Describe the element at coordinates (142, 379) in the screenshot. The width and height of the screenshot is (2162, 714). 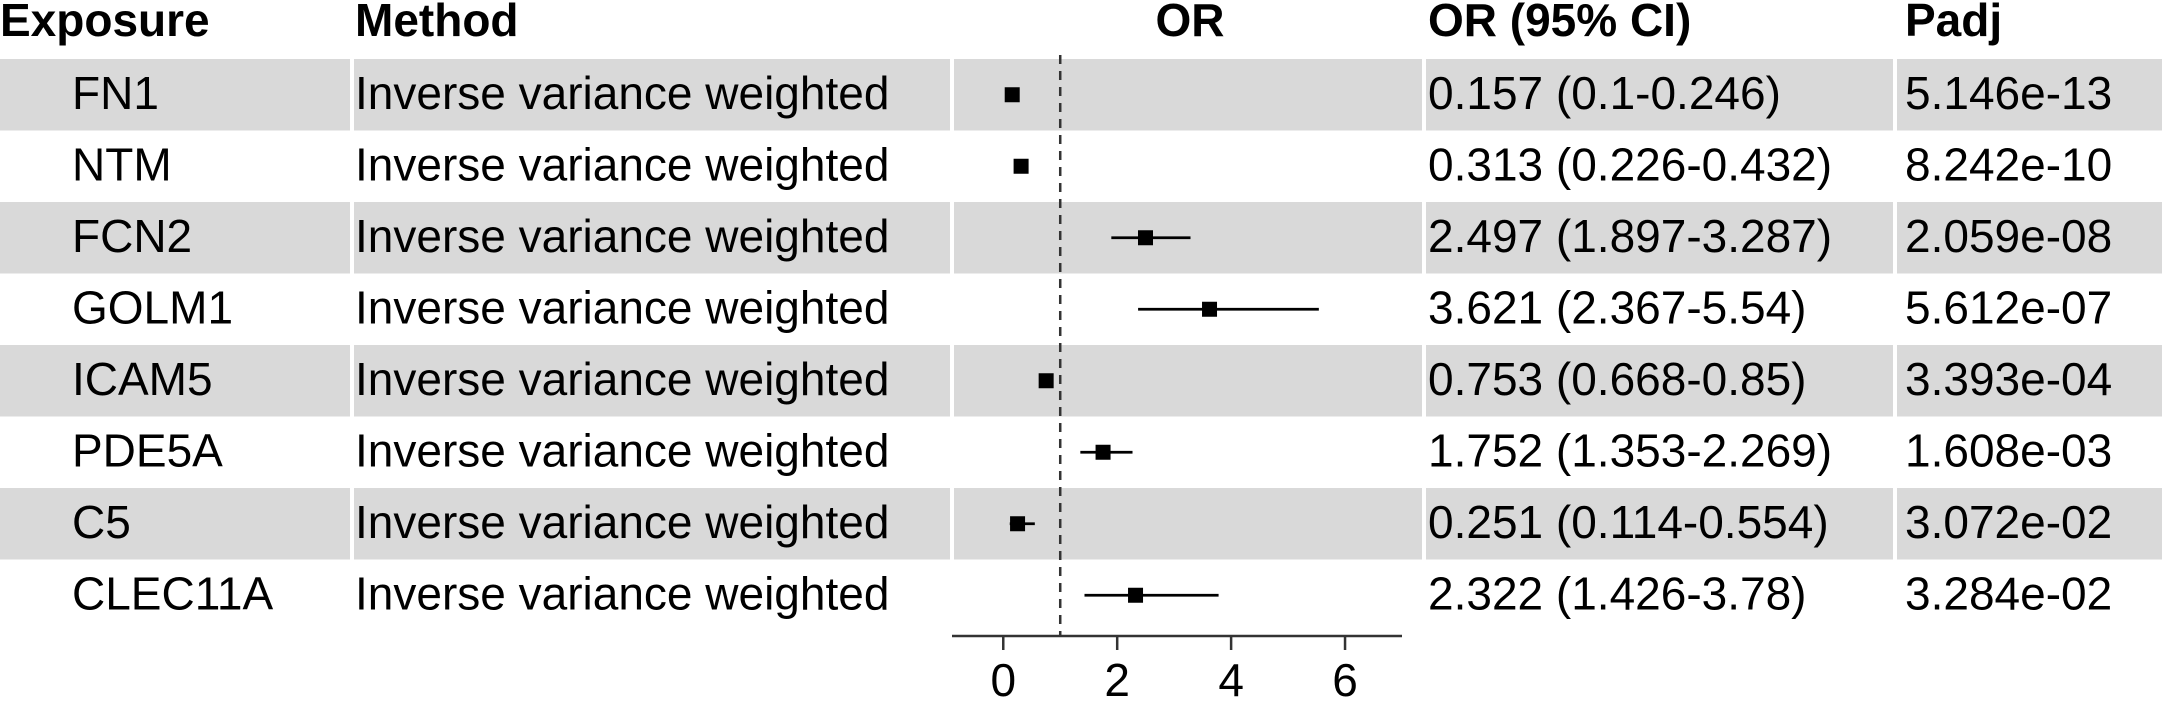
I see `exposure-label: ICAM5` at that location.